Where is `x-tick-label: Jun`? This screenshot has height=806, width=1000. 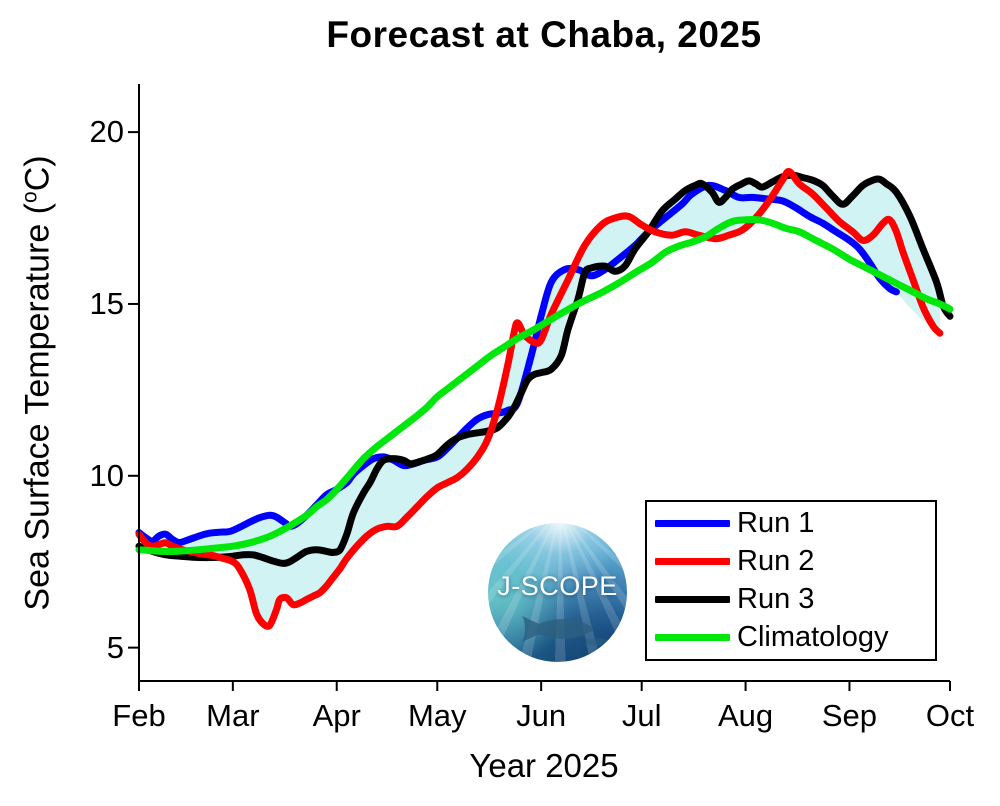 x-tick-label: Jun is located at coordinates (541, 715).